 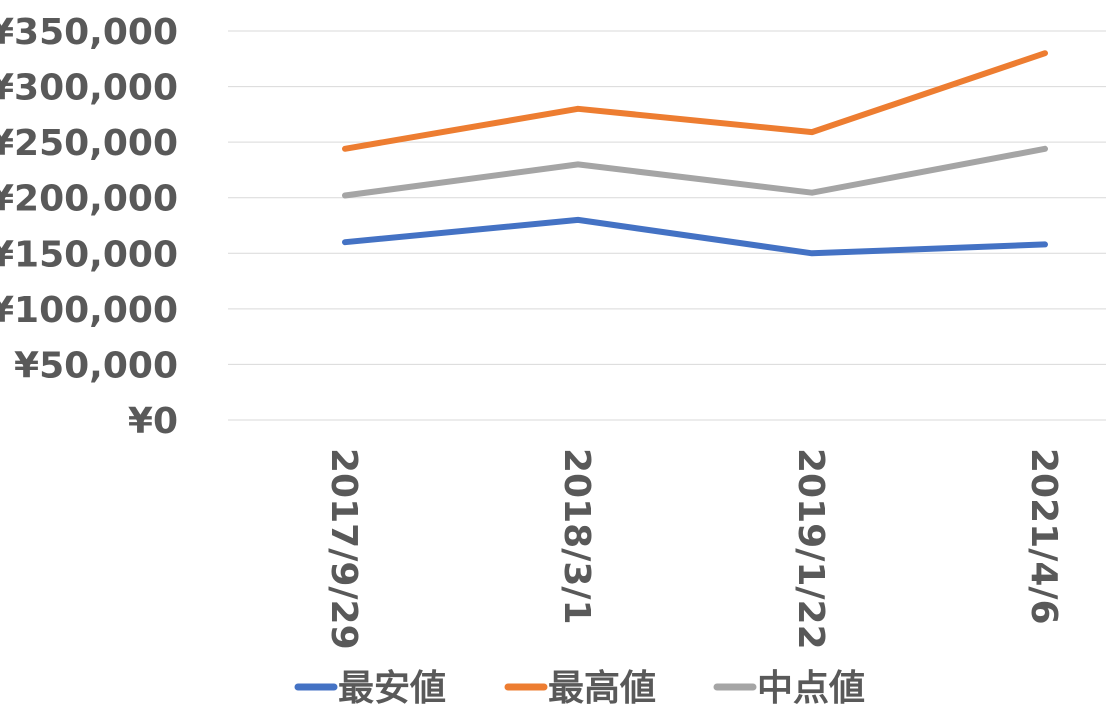 What do you see at coordinates (89, 88) in the screenshot?
I see `y-tick-label: ¥300,000` at bounding box center [89, 88].